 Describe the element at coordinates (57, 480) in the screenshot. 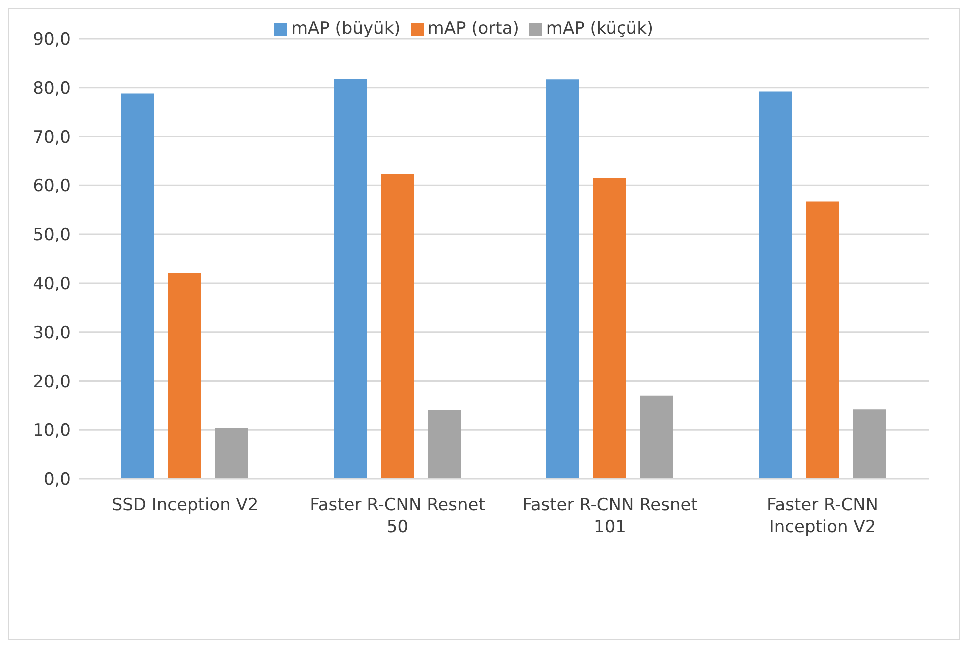

I see `y-tick-label: 0,0` at that location.